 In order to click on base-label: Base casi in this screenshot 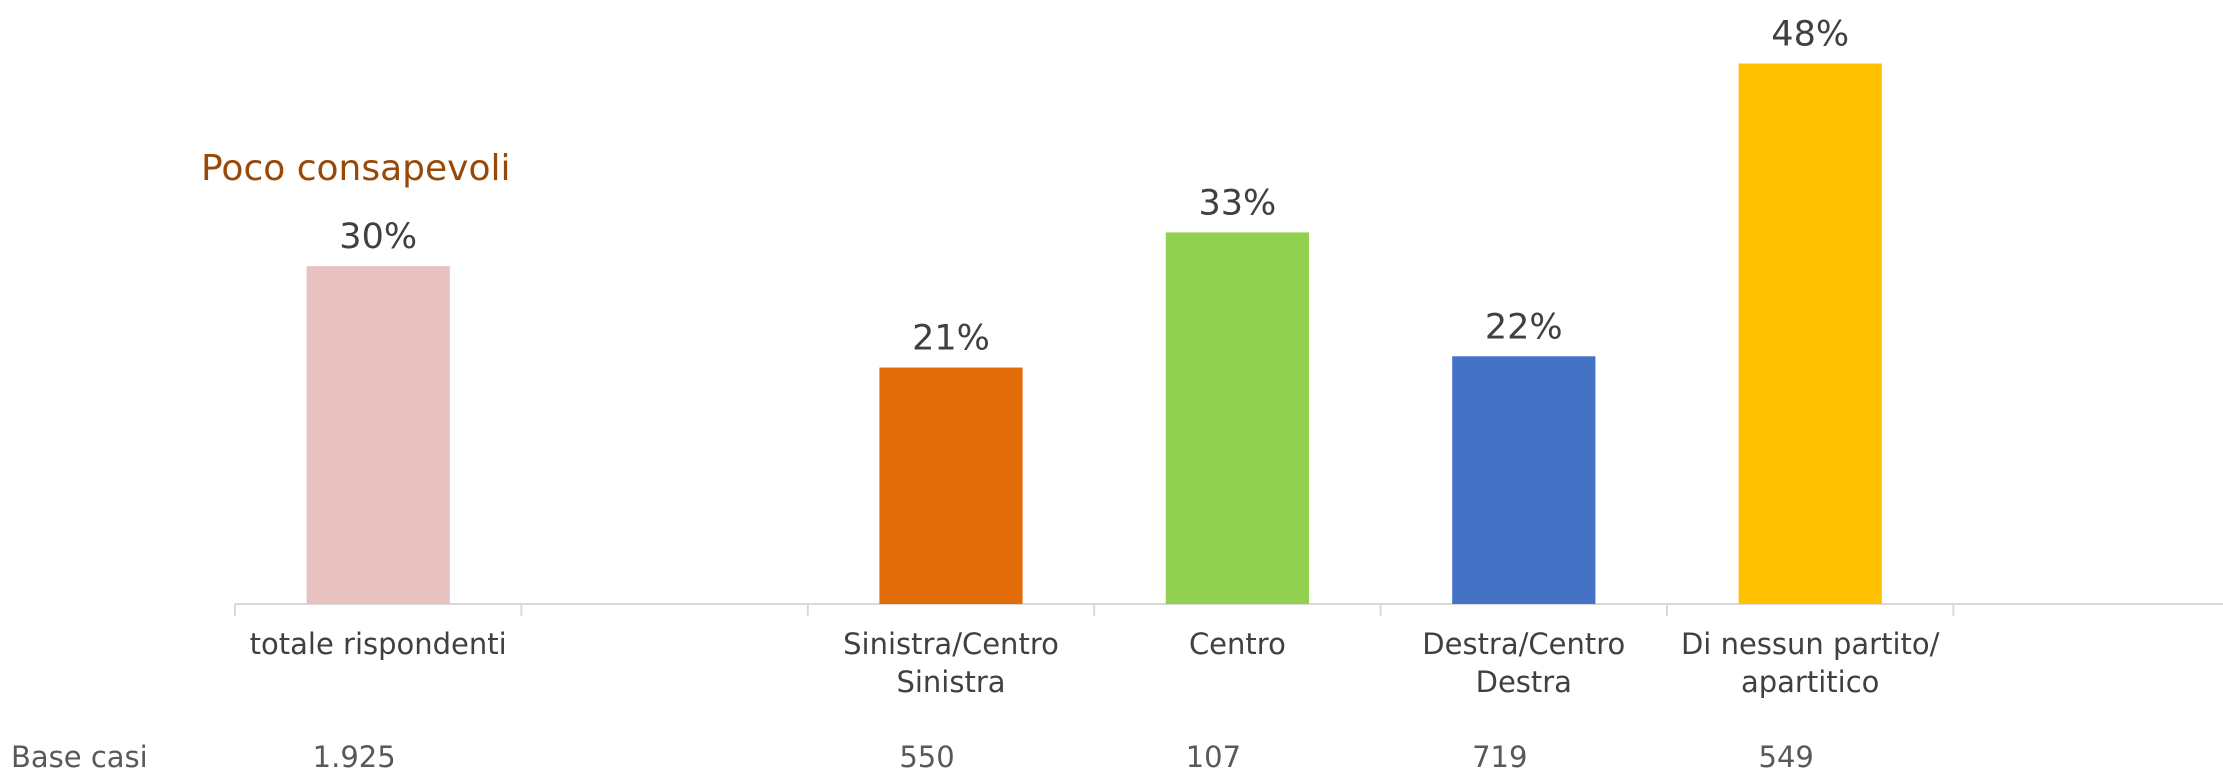, I will do `click(79, 757)`.